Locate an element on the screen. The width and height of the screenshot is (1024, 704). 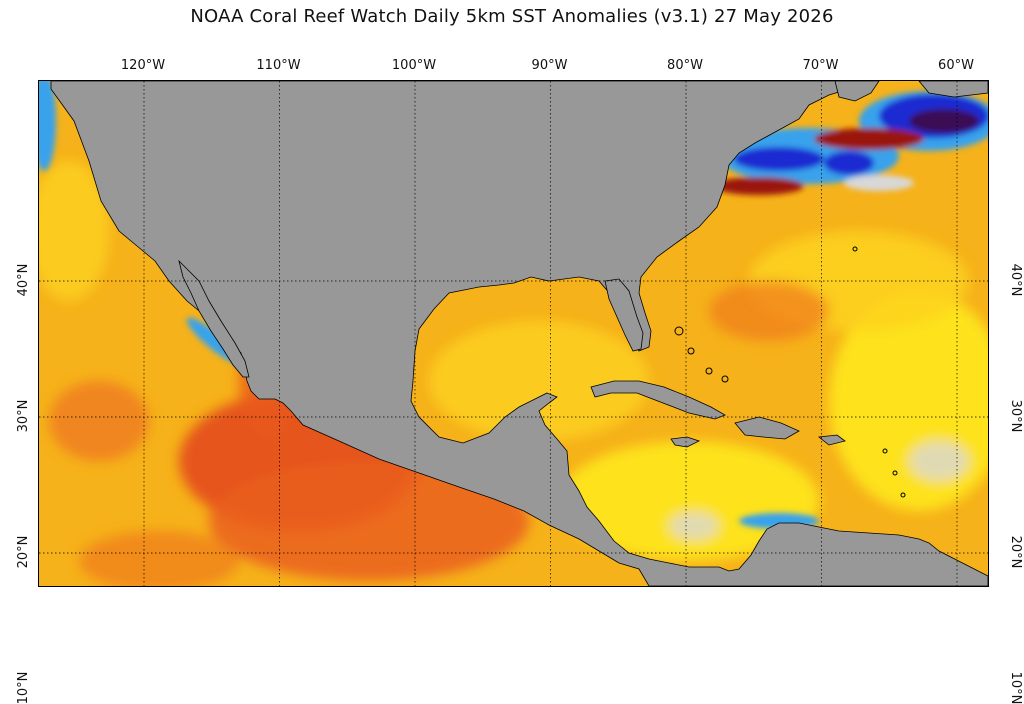
anomaly-patch-cool is located at coordinates (47, 126).